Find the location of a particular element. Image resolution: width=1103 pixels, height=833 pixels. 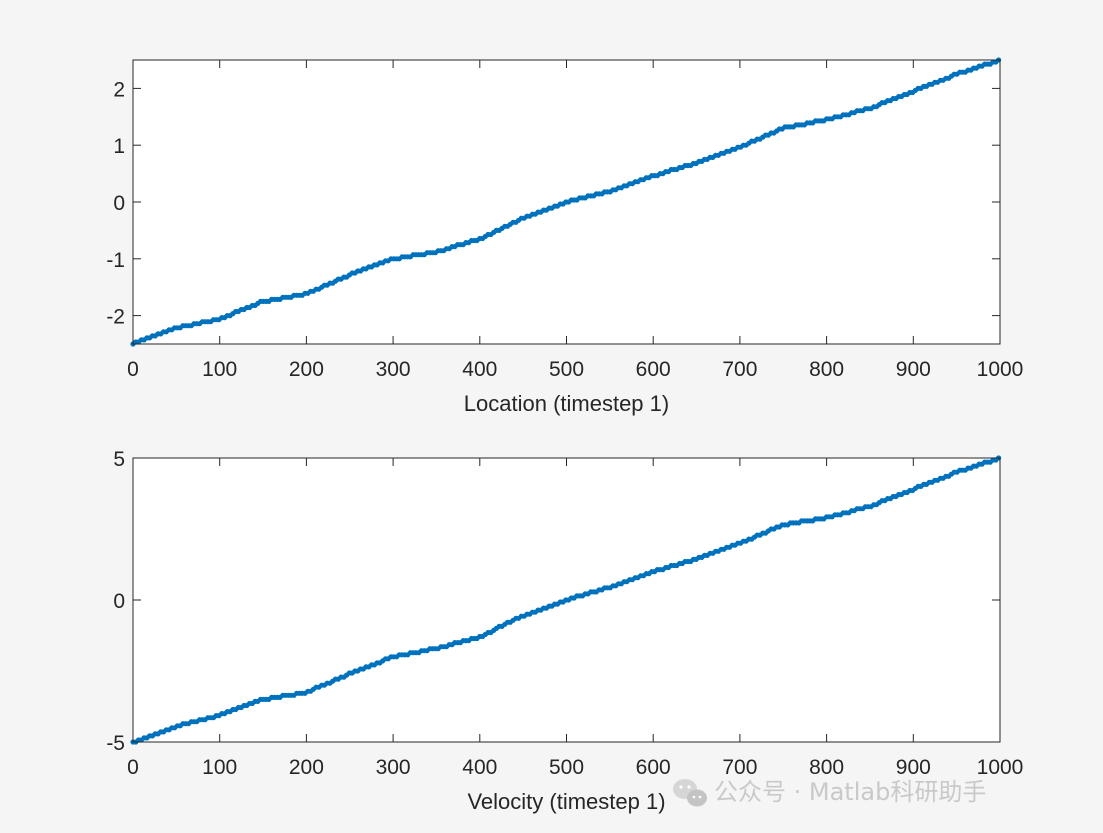

y-tick-label: 5 is located at coordinates (119, 459).